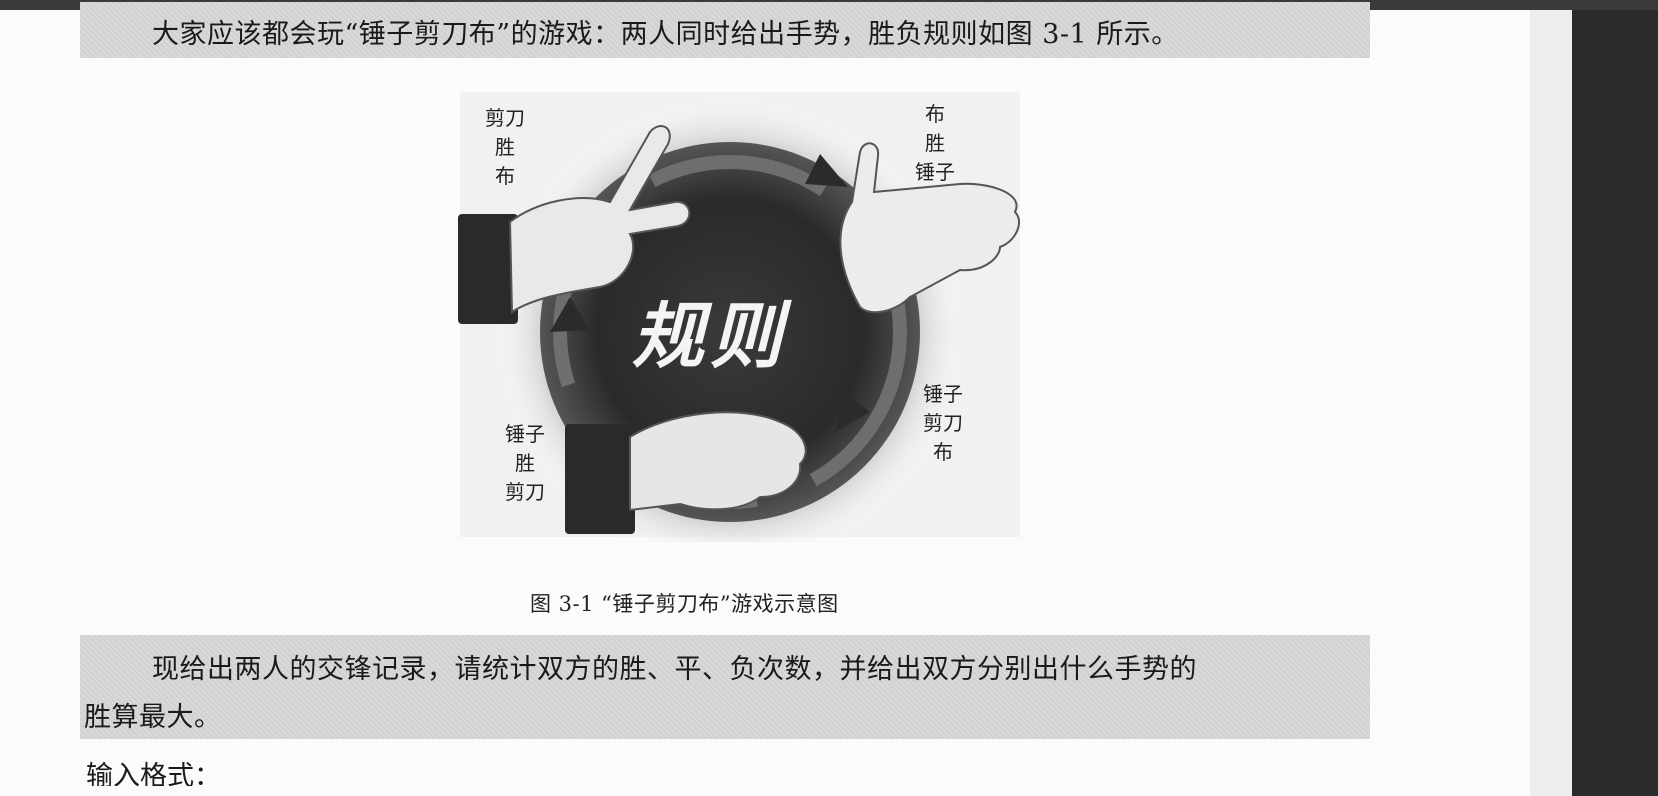  I want to click on center-disc, so click(730, 332).